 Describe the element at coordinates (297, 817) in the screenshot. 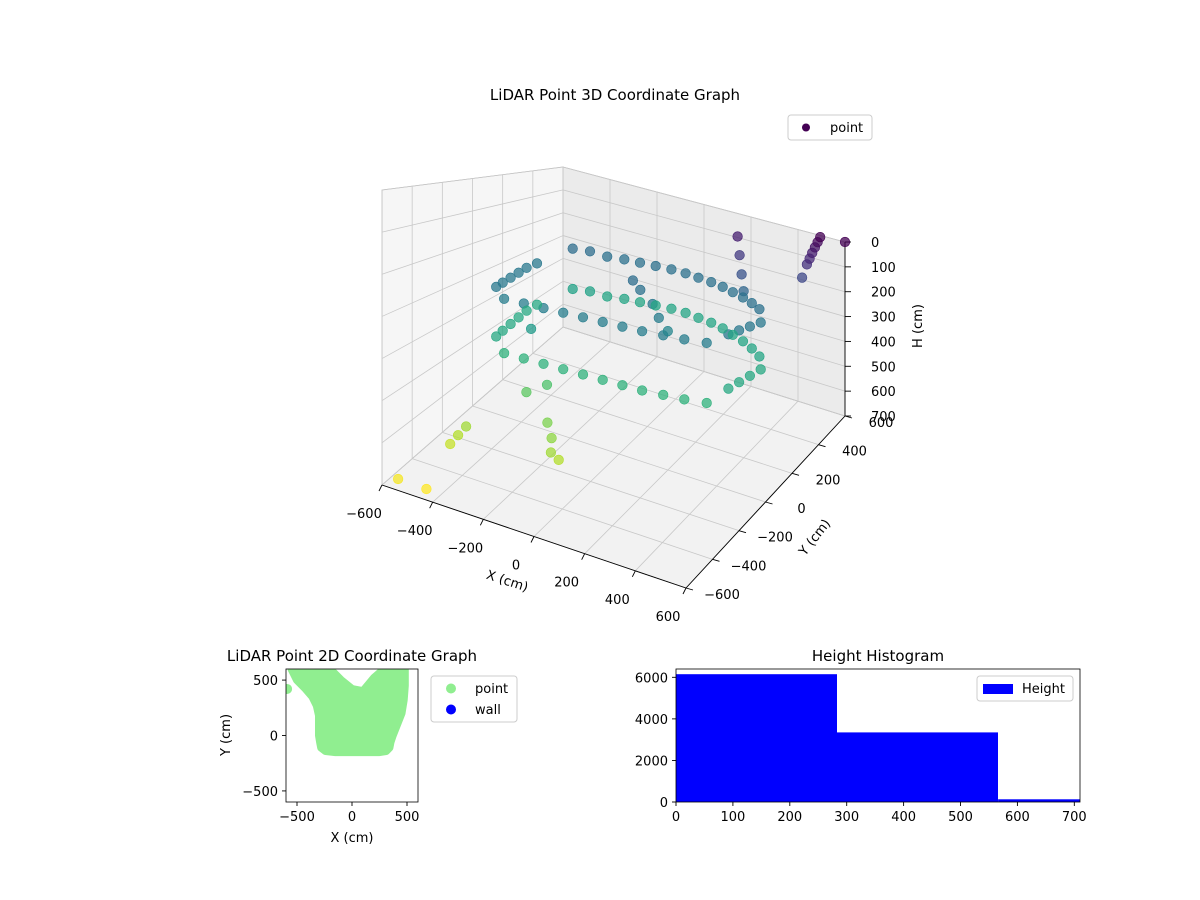

I see `tick-label-2d-x: −500` at that location.